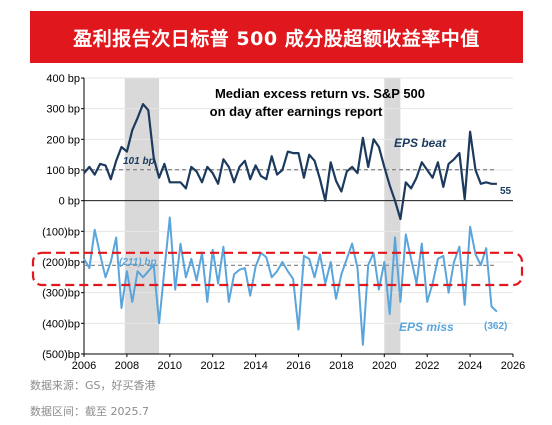  What do you see at coordinates (89, 411) in the screenshot?
I see `range-note: 数据区间：截至 2025.7` at bounding box center [89, 411].